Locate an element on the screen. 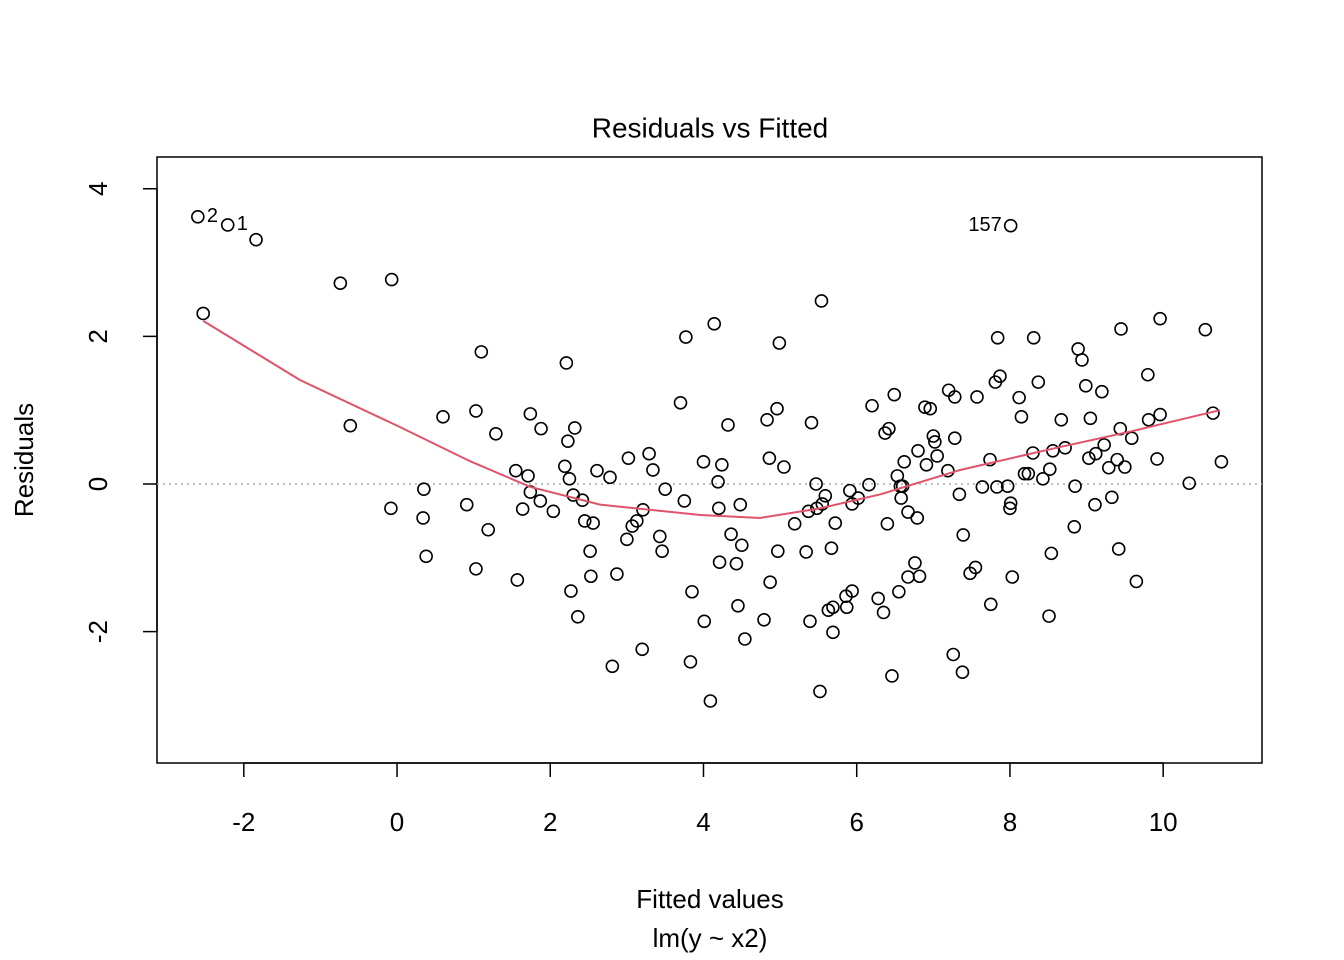  x-tick-label: 6 is located at coordinates (856, 822).